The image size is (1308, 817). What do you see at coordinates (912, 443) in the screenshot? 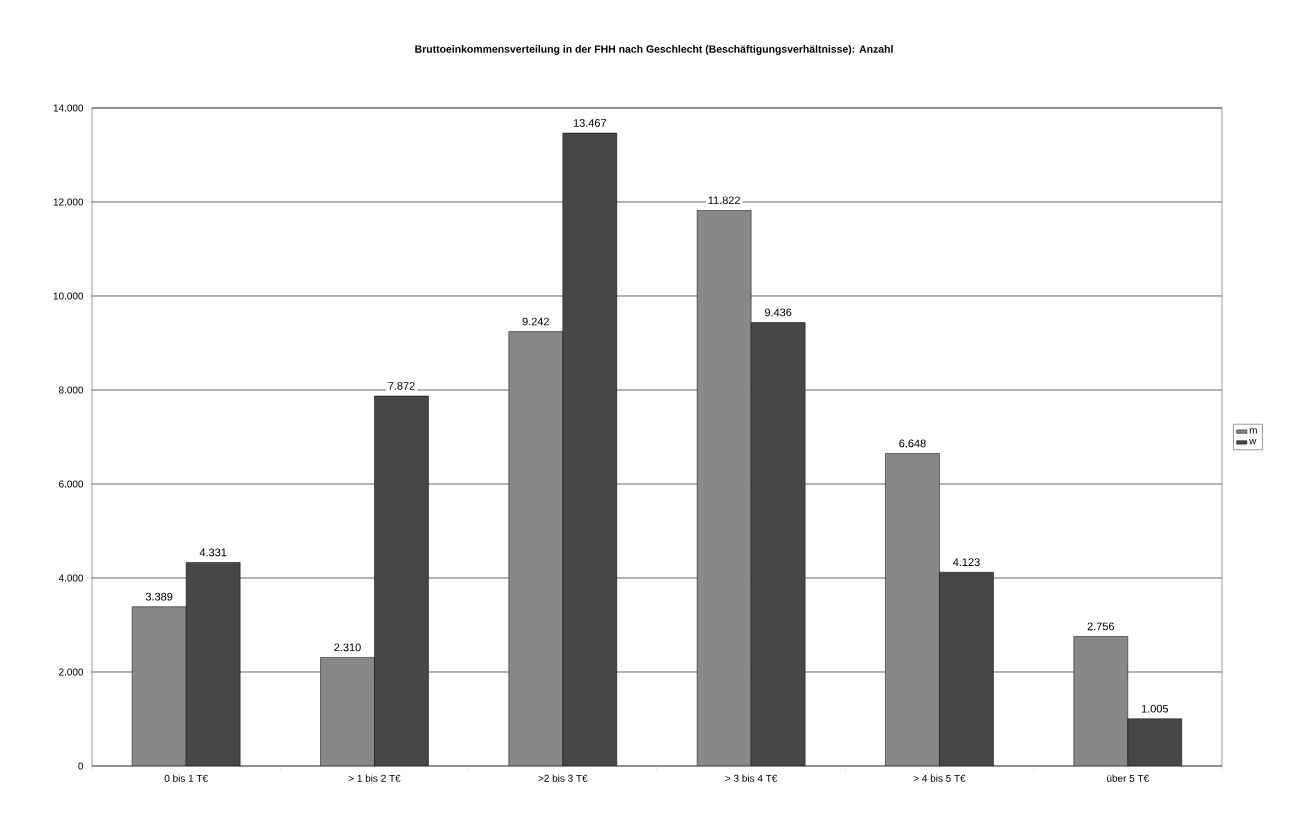
I see `data-label: 6.648` at bounding box center [912, 443].